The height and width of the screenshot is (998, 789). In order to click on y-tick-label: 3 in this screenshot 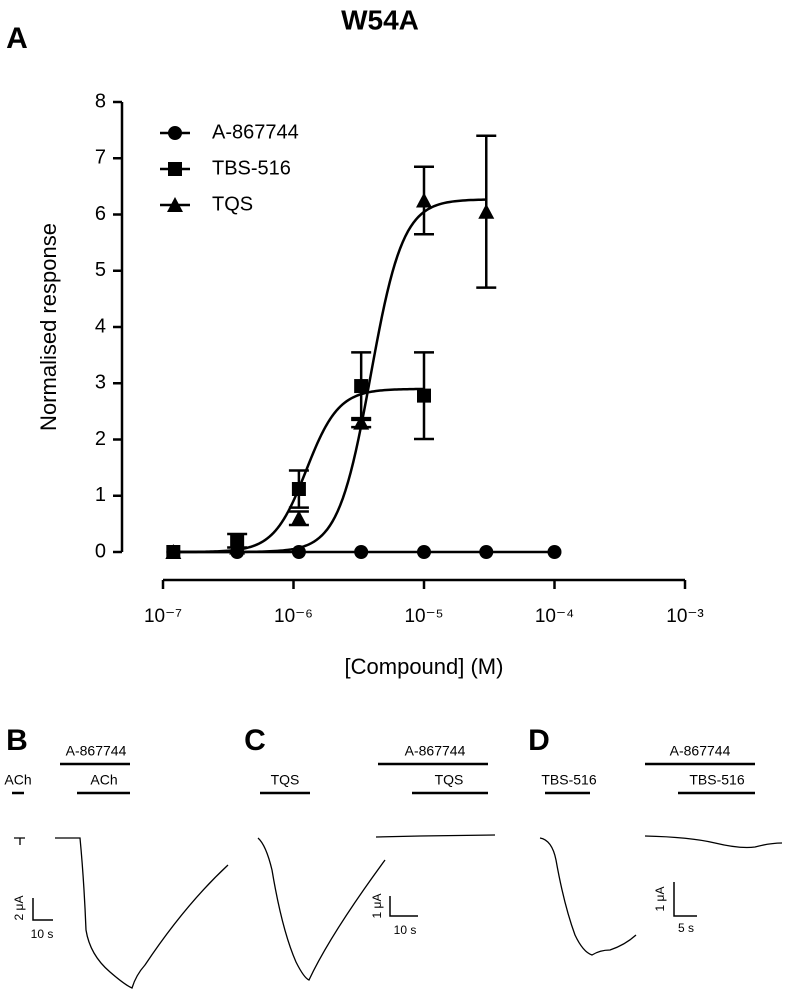, I will do `click(100, 383)`.